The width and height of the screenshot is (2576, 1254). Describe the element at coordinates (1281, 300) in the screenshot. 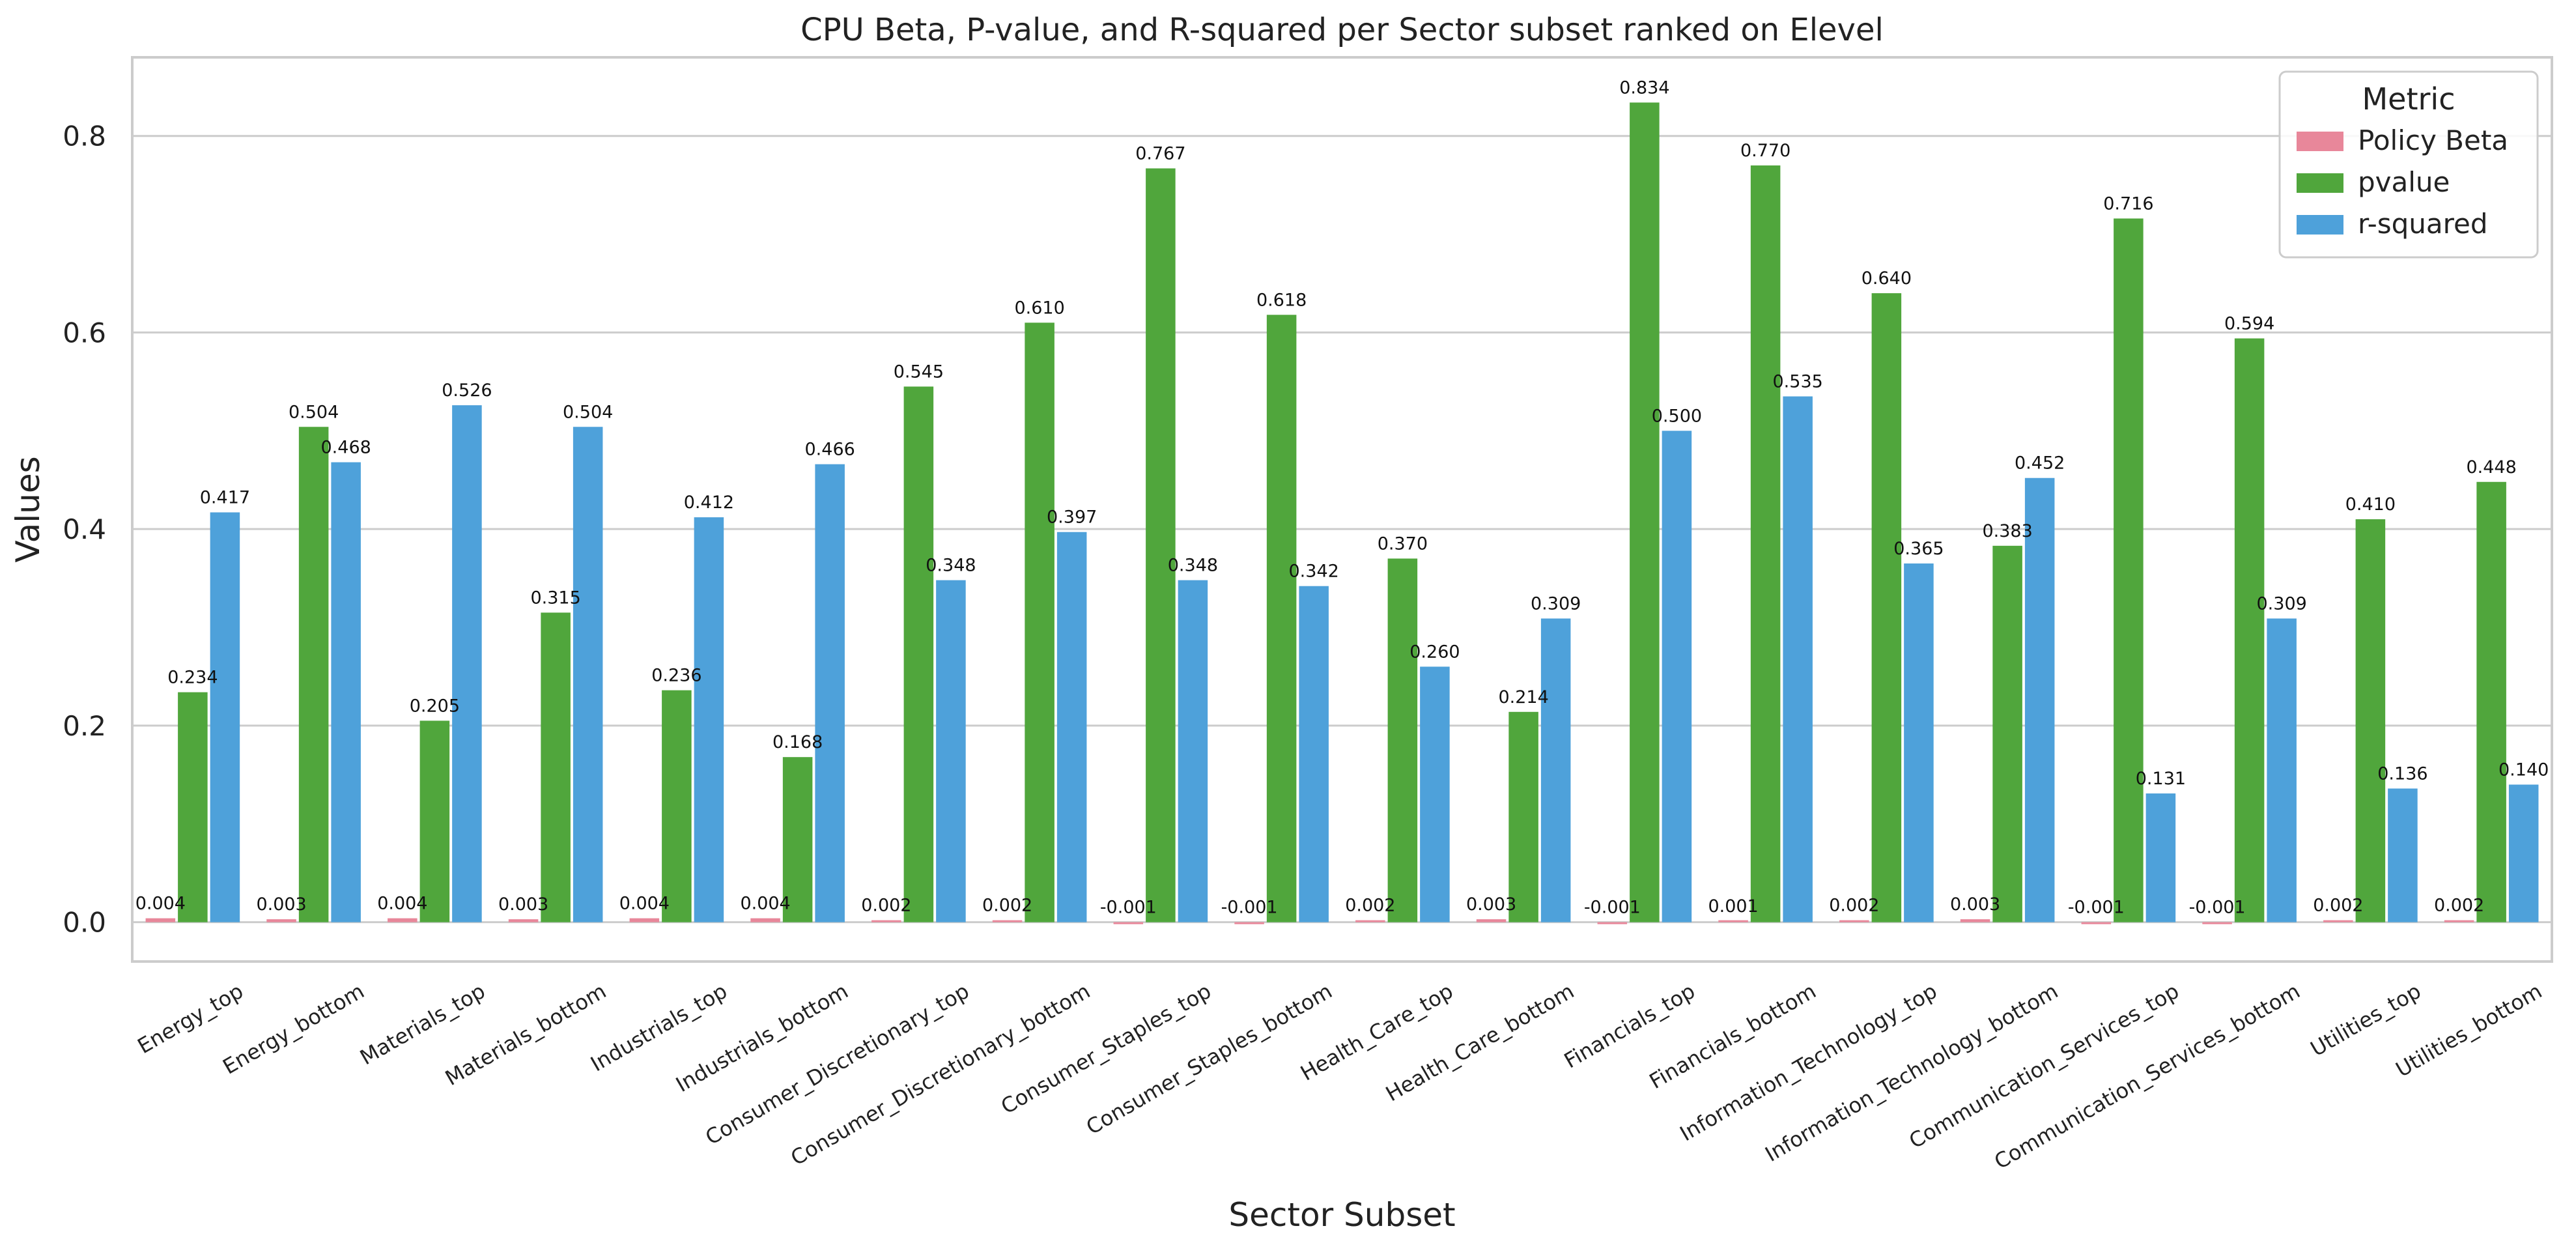

I see `bar-value-label: 0.618` at that location.